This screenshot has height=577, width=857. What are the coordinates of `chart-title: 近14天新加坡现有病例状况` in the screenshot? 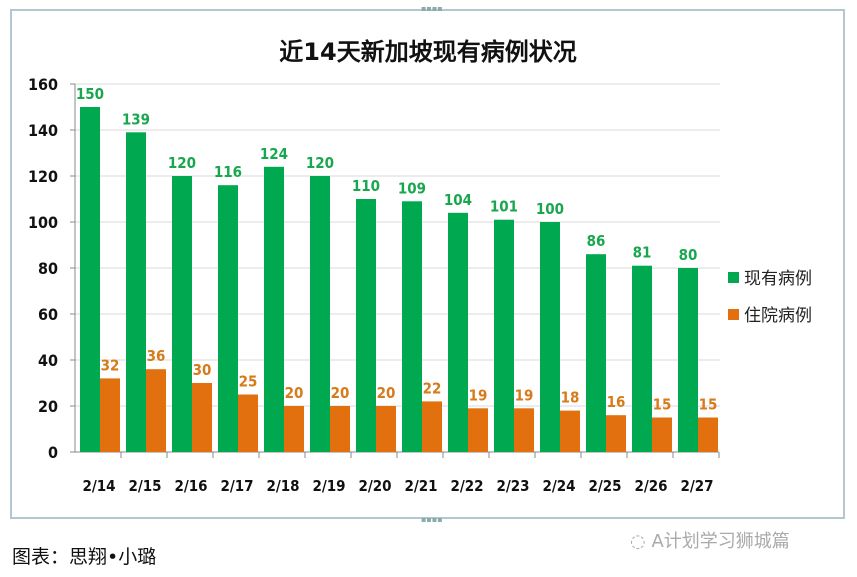 It's located at (427, 52).